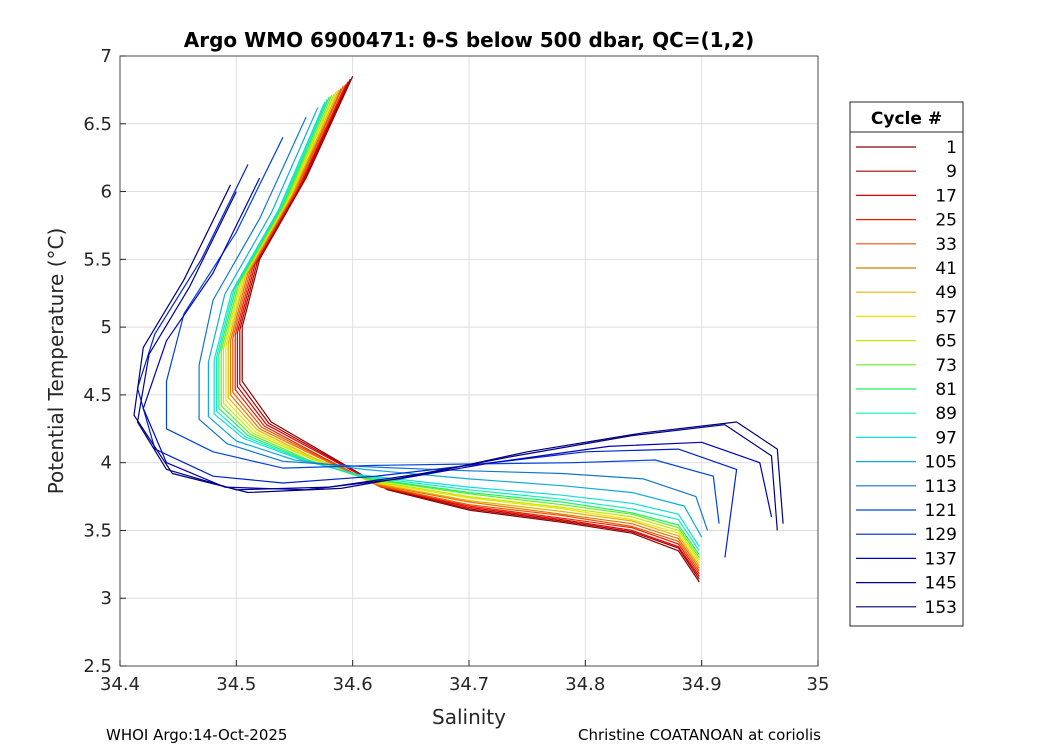 The height and width of the screenshot is (750, 1050). I want to click on legend-label: 113, so click(941, 487).